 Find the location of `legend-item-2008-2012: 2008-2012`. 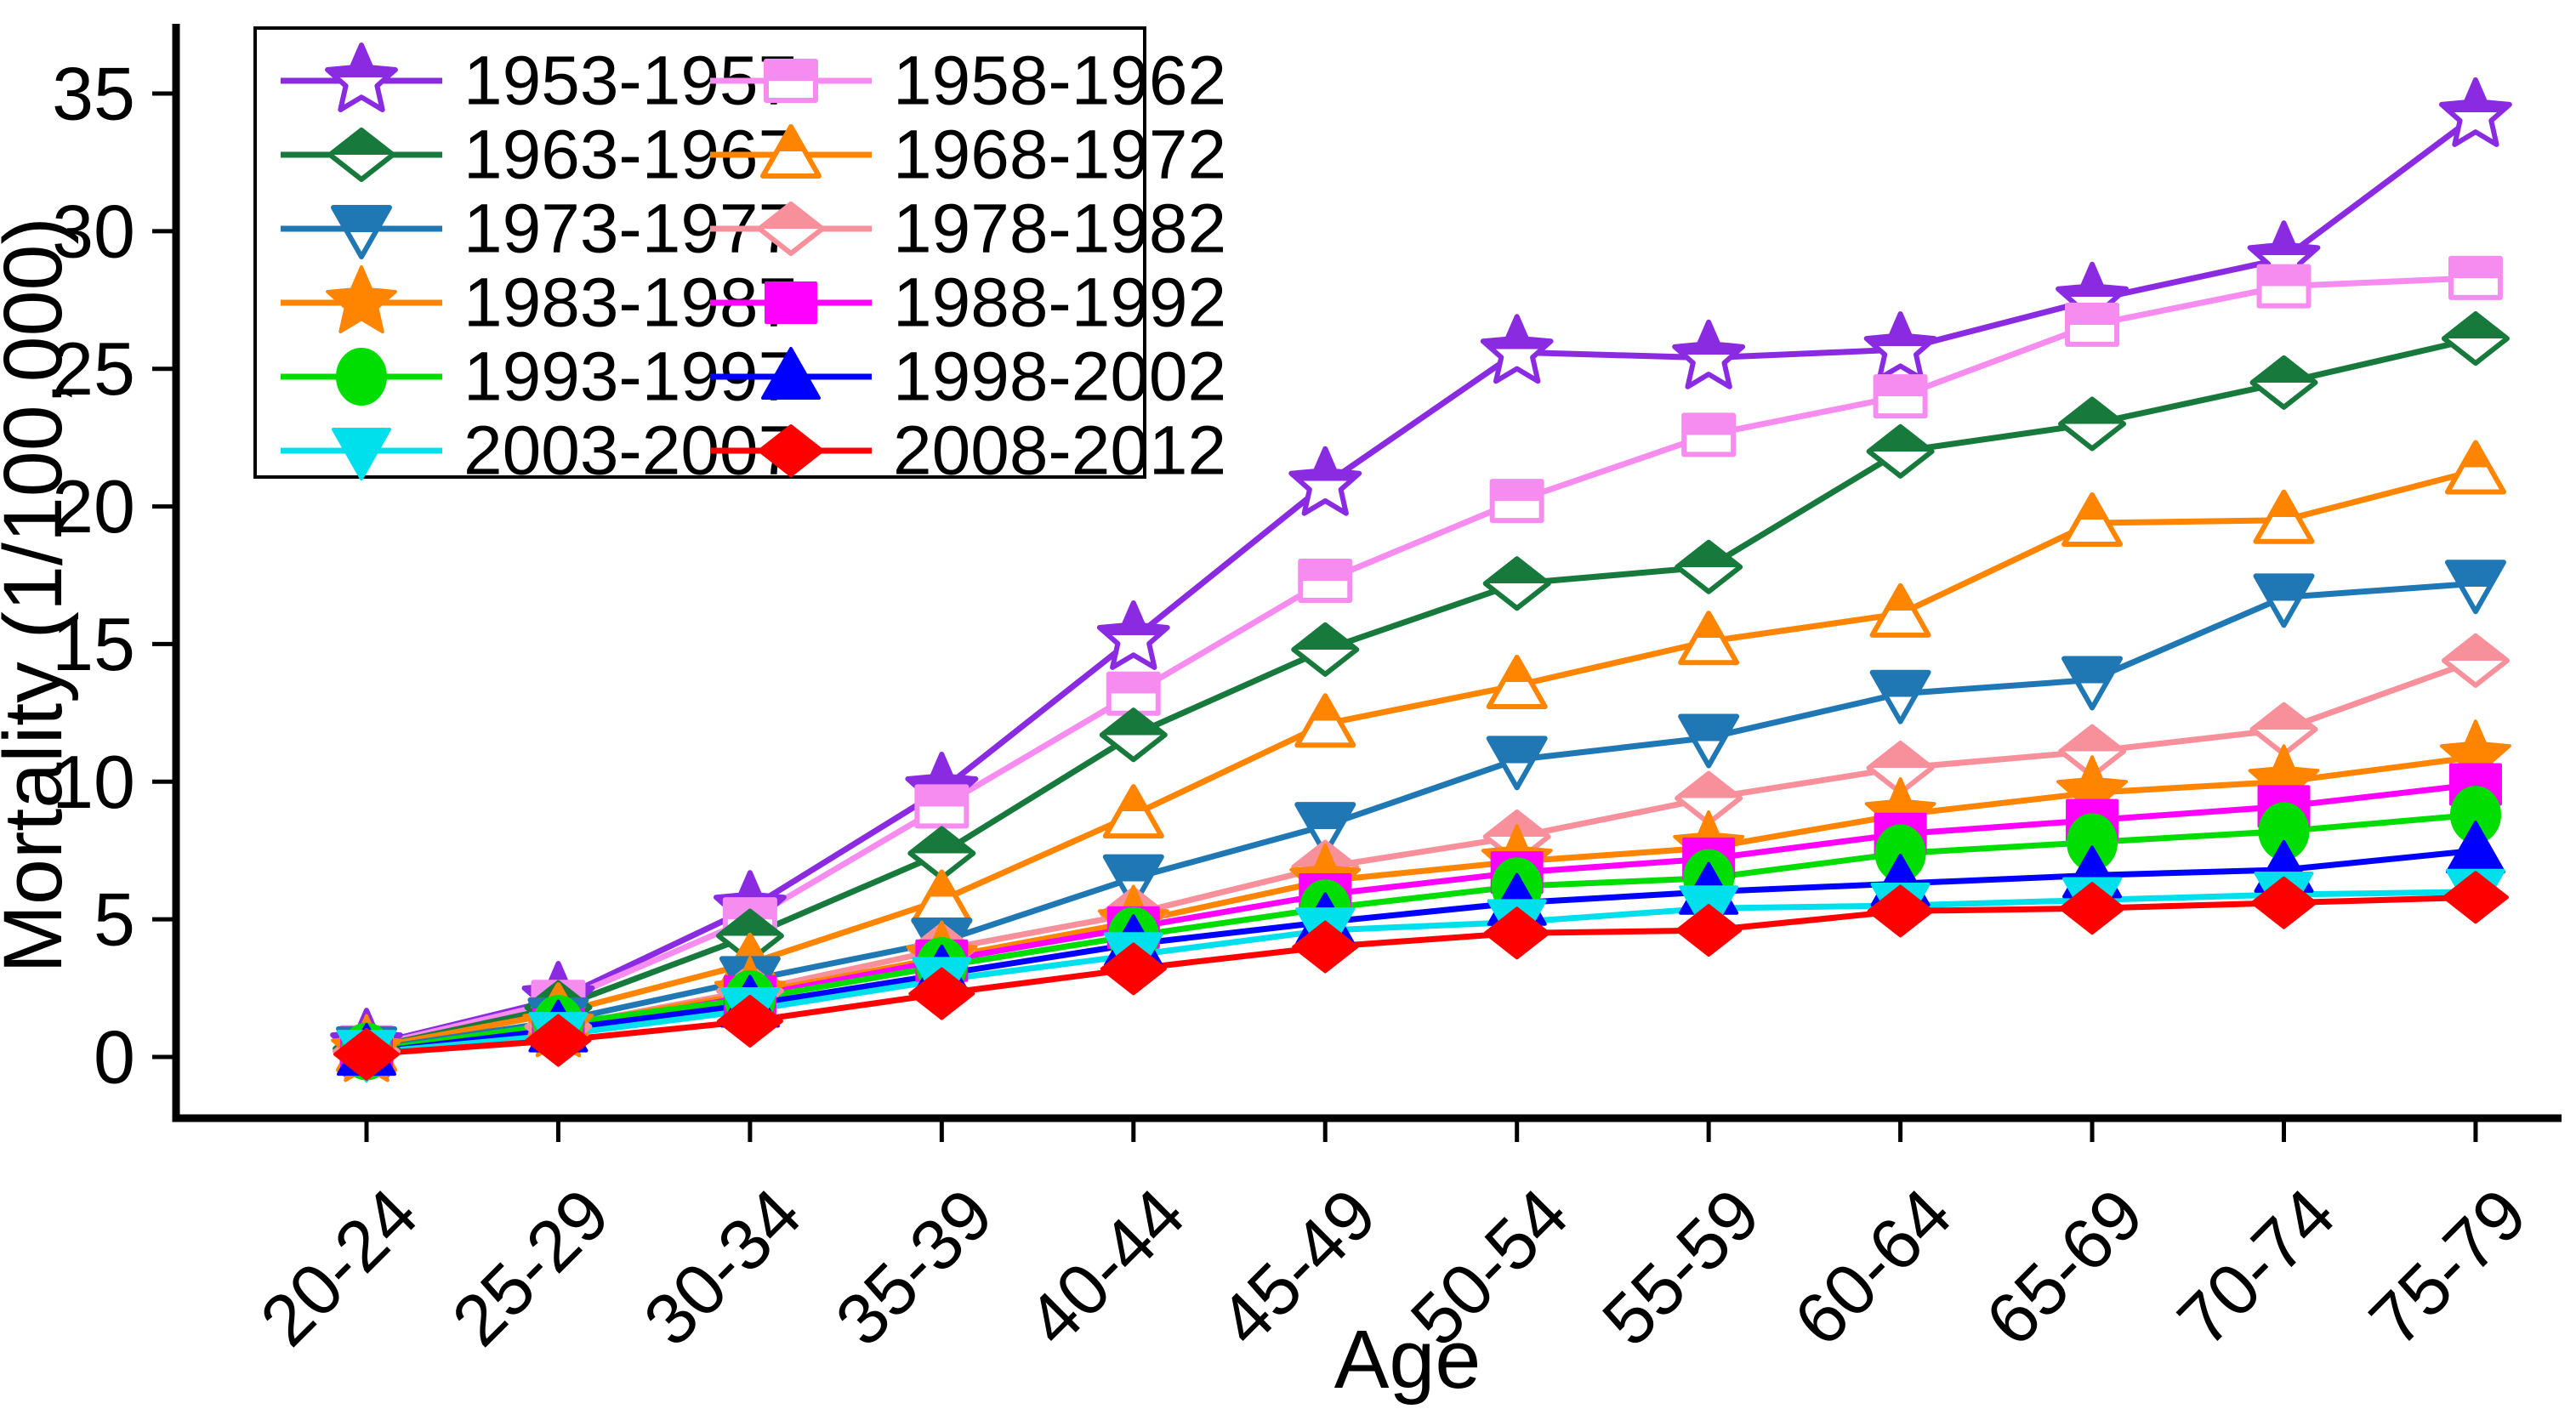

legend-item-2008-2012: 2008-2012 is located at coordinates (968, 451).